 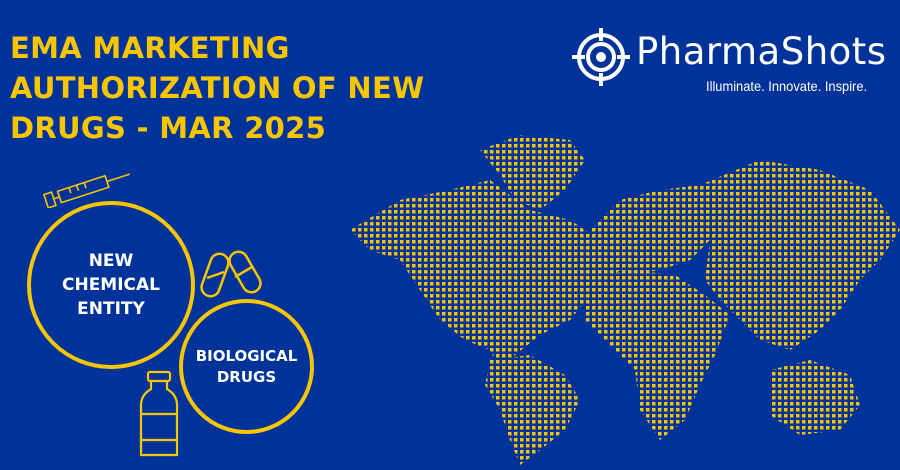 What do you see at coordinates (246, 355) in the screenshot?
I see `category-label: BIOLOGICAL` at bounding box center [246, 355].